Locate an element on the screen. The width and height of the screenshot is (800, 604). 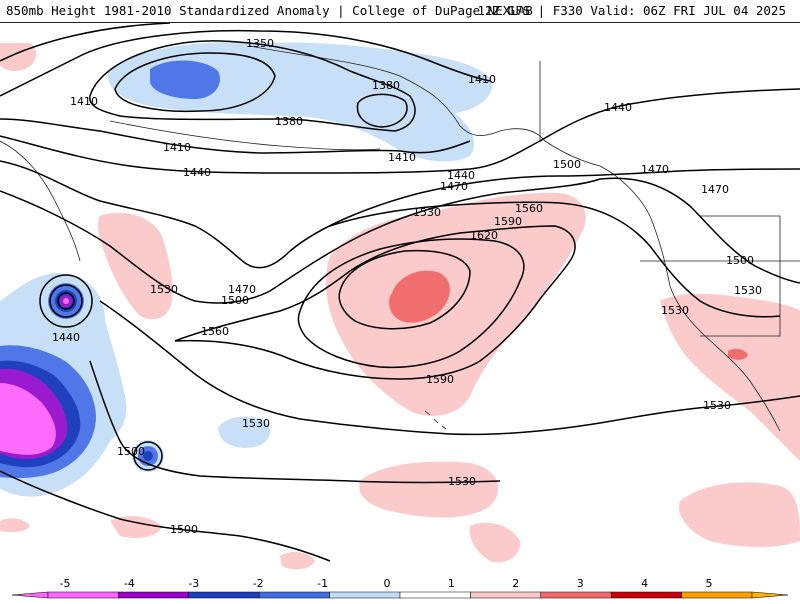
colorbar-tick-label: -2 is located at coordinates (258, 583).